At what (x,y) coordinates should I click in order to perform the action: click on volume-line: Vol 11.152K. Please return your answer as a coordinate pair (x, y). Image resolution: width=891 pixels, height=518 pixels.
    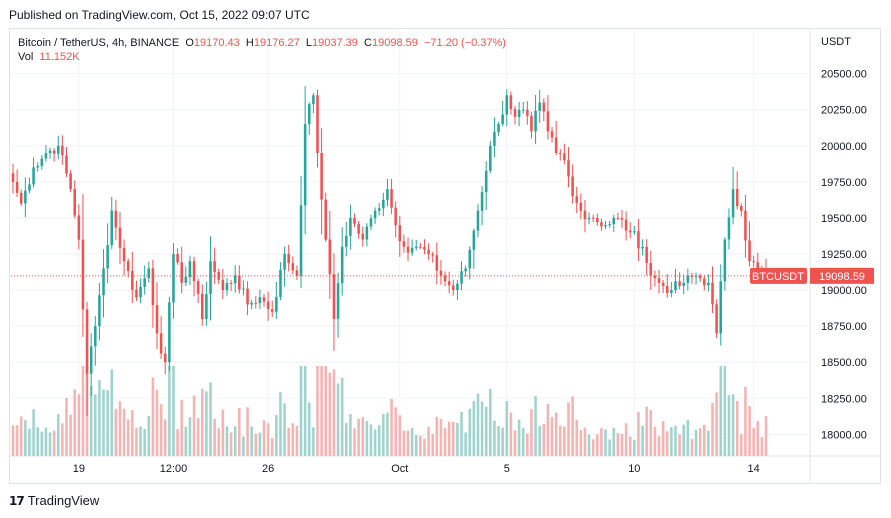
    Looking at the image, I should click on (262, 57).